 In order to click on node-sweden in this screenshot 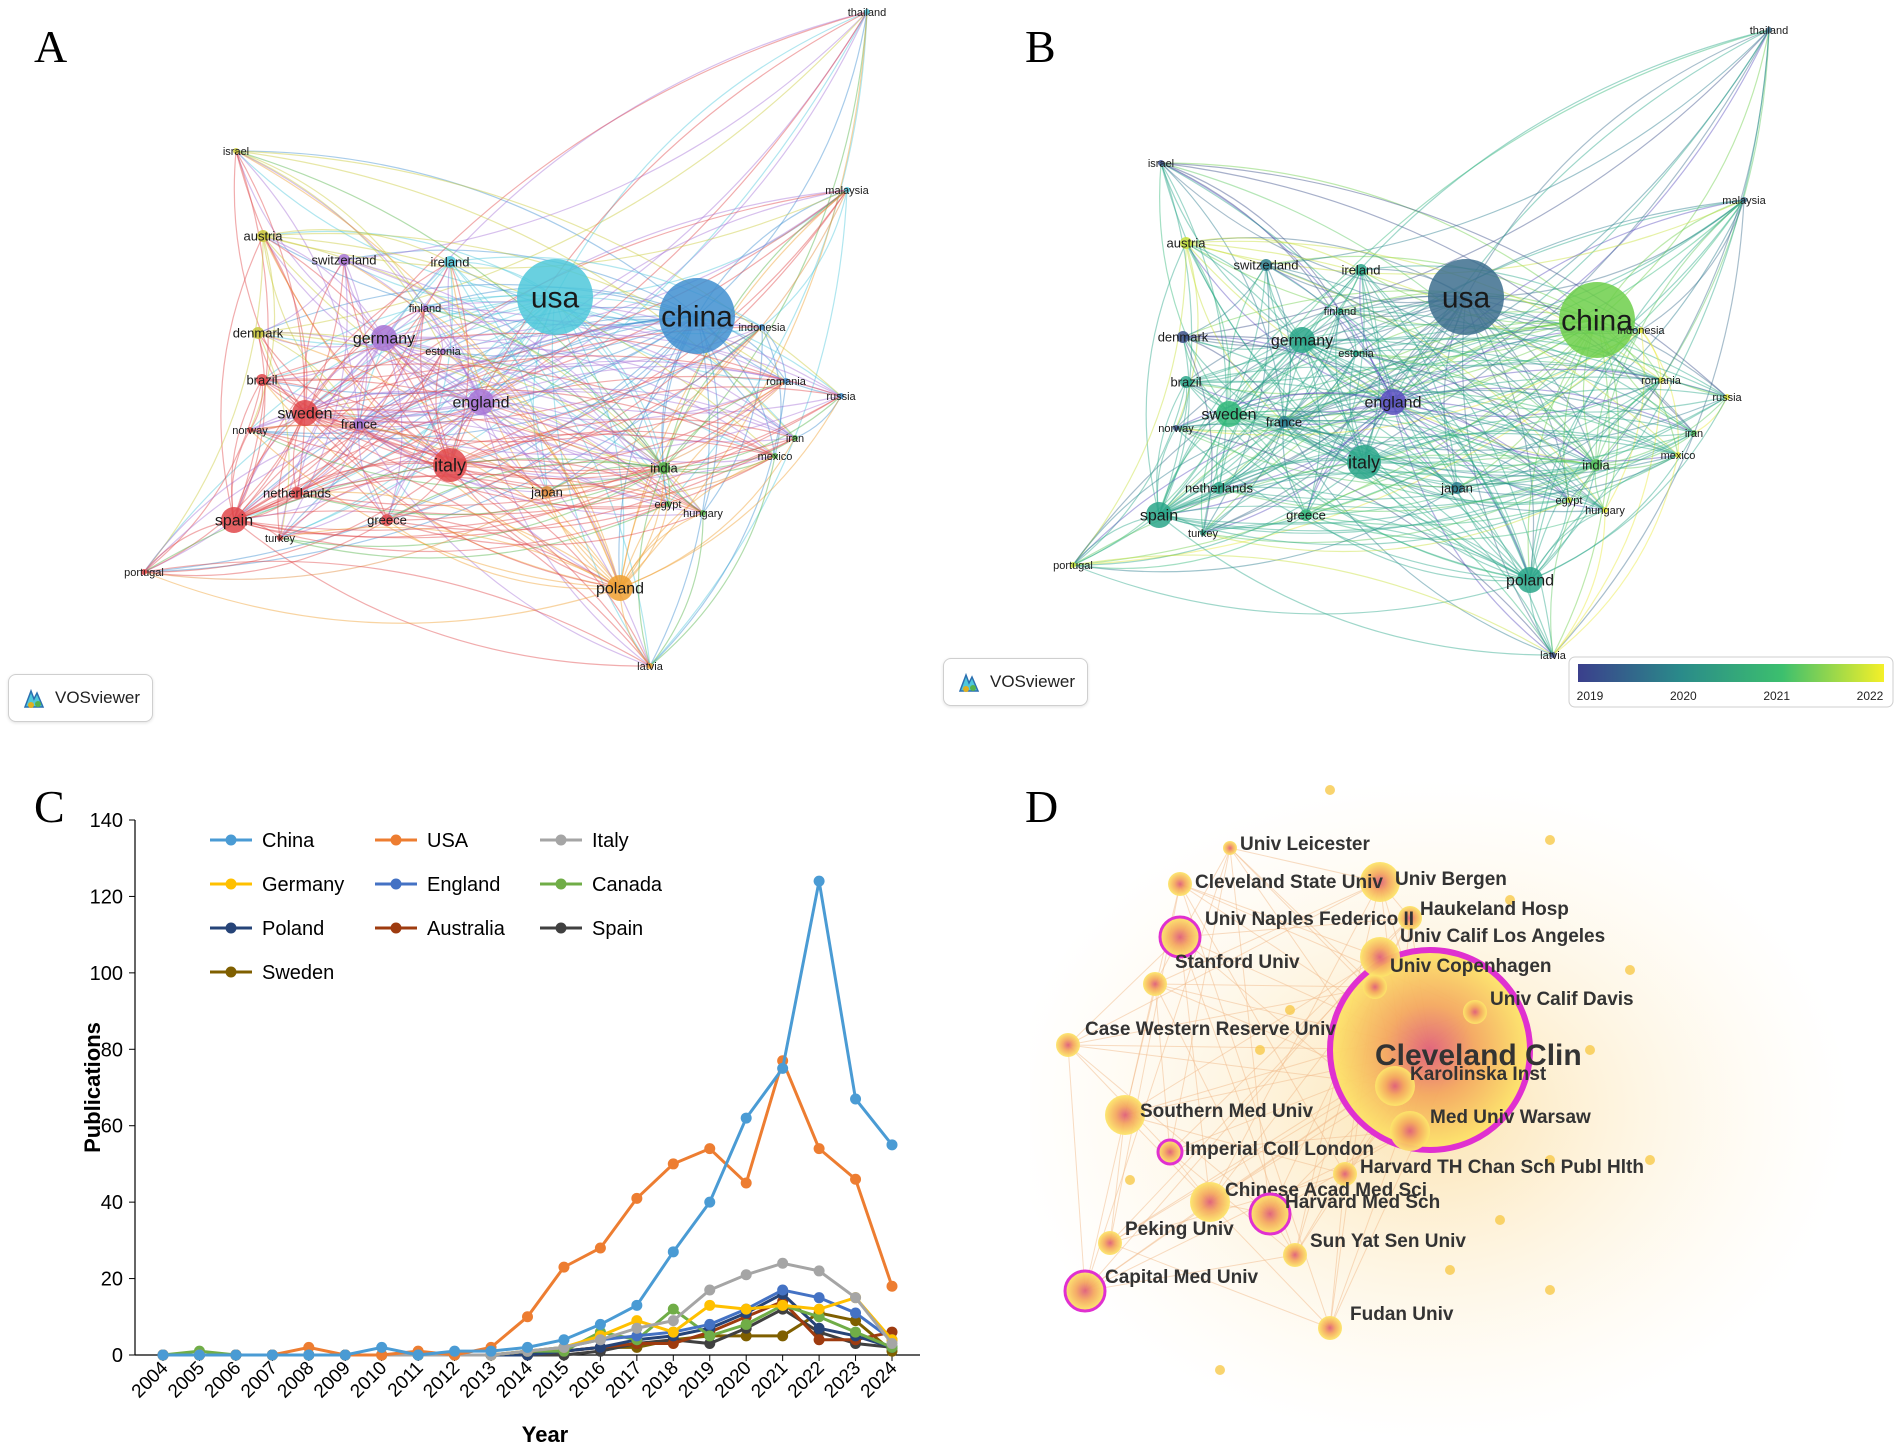, I will do `click(1229, 414)`.